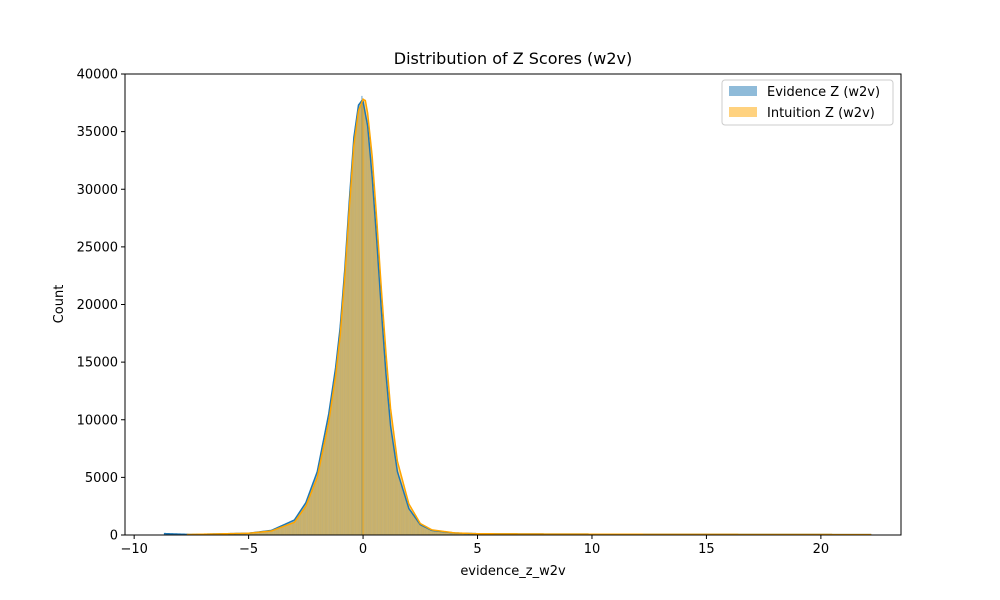 The width and height of the screenshot is (1000, 600). What do you see at coordinates (133, 549) in the screenshot?
I see `x-tick-label: −10` at bounding box center [133, 549].